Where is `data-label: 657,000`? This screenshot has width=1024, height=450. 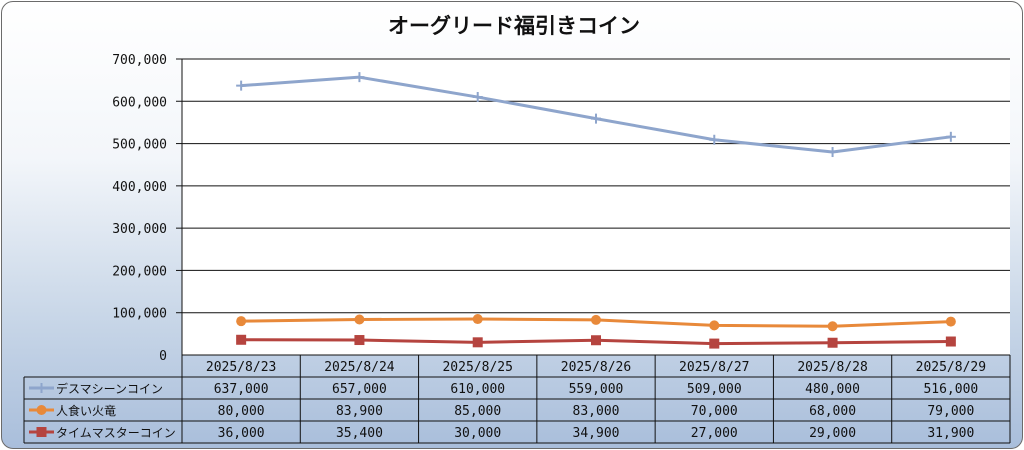
data-label: 657,000 is located at coordinates (359, 389).